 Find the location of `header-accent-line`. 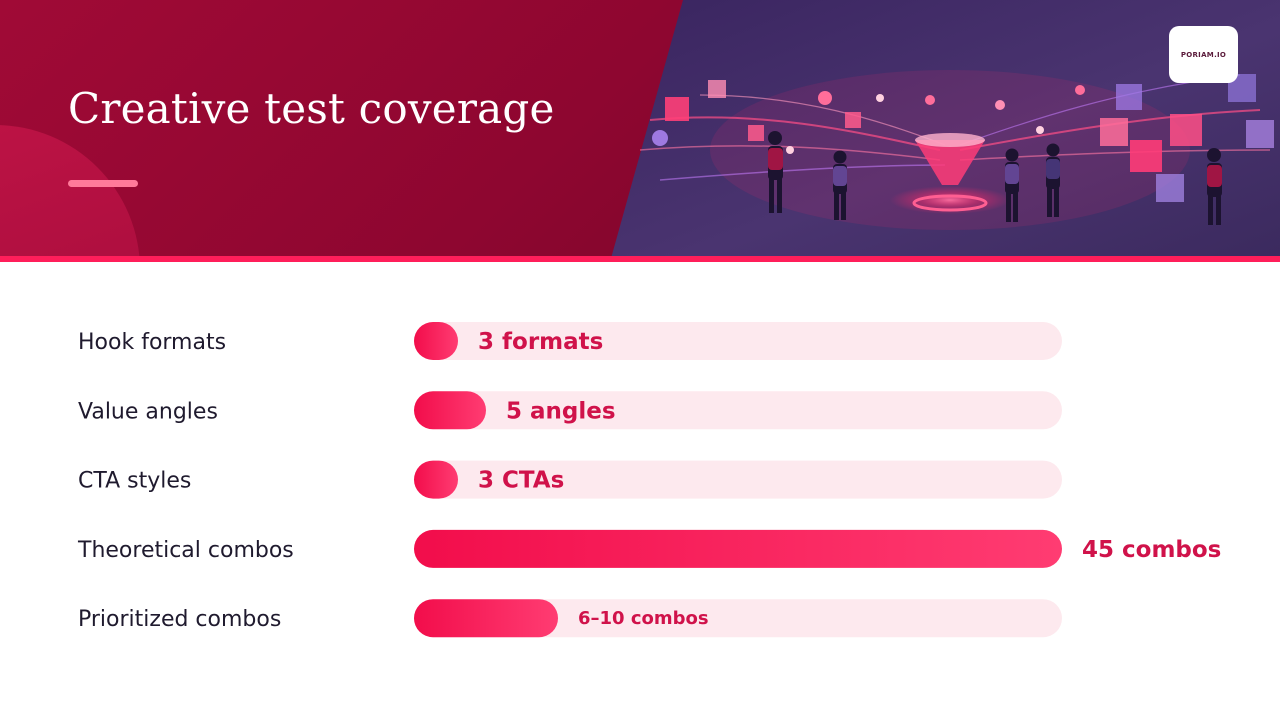

header-accent-line is located at coordinates (640, 259).